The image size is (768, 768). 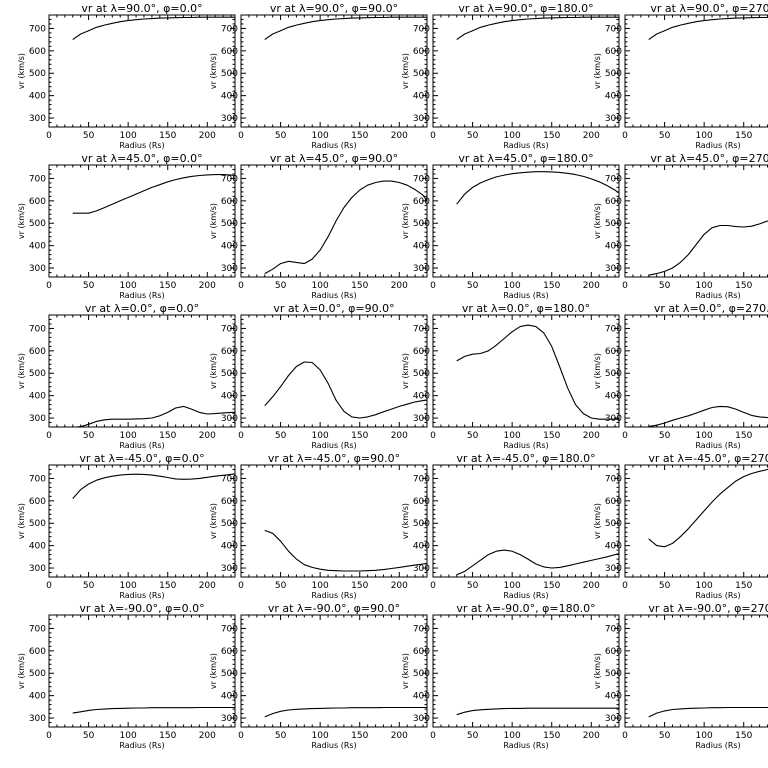 I want to click on panel-title: vr at λ=45.0°, φ=90.0°, so click(x=334, y=158).